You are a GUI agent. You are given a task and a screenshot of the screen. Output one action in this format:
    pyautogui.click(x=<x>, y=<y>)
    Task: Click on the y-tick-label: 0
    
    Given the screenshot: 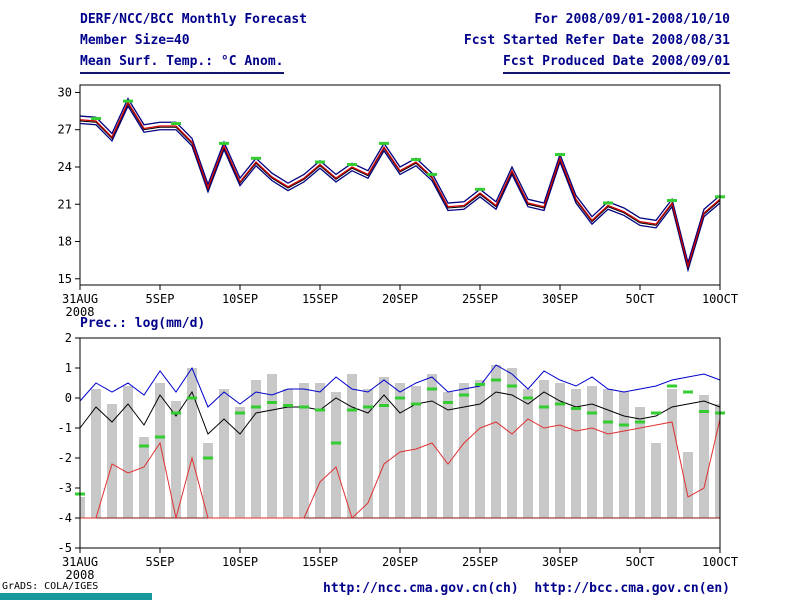 What is the action you would take?
    pyautogui.click(x=68, y=398)
    